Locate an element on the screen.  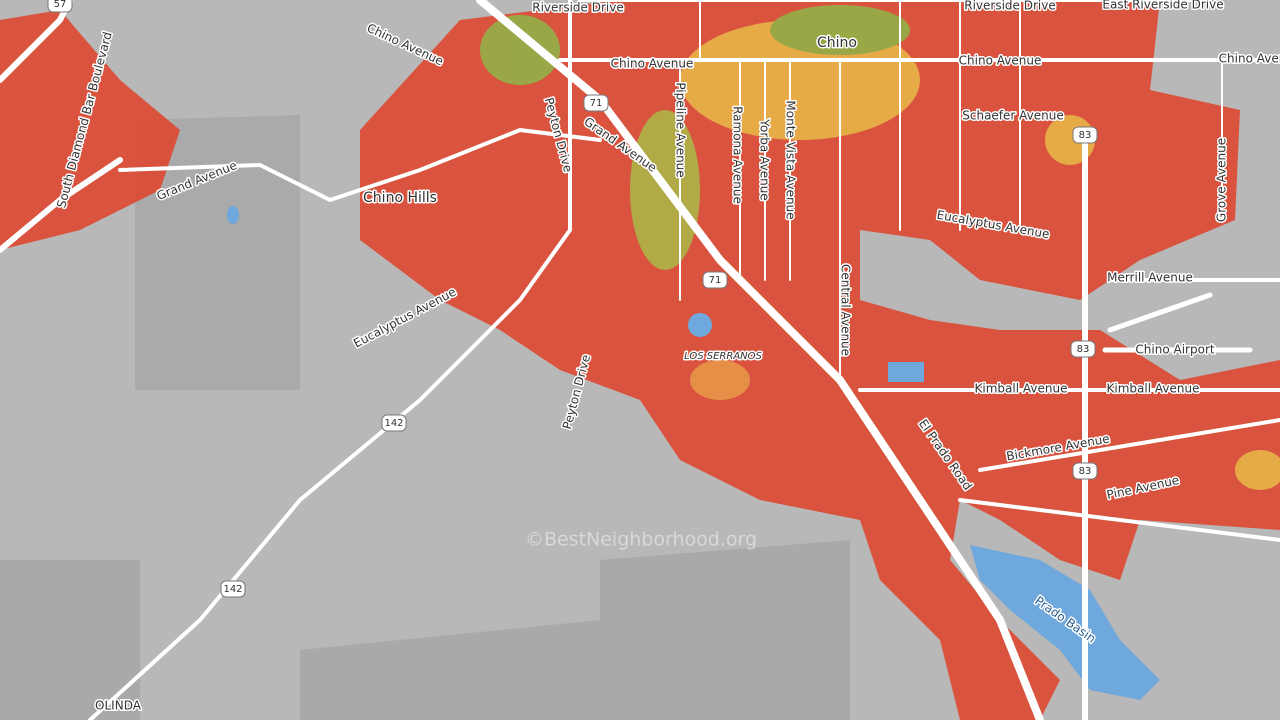
place-label: Yorba Avenue is located at coordinates (765, 159).